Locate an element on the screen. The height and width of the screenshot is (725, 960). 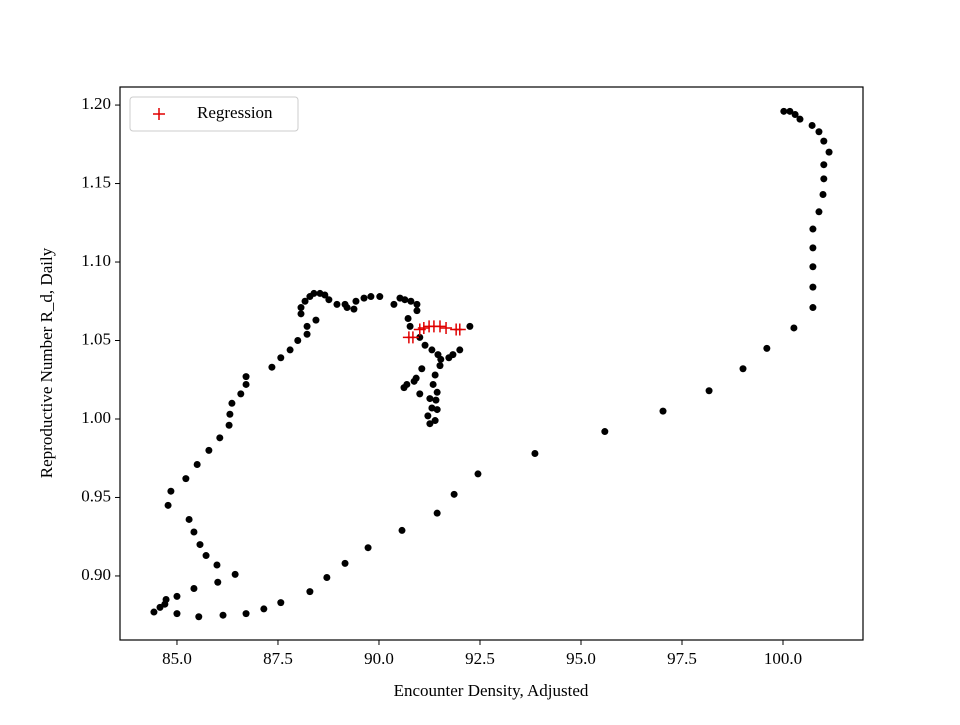
y-axis-label: Reproductive Number R_d, Daily is located at coordinates (46, 362).